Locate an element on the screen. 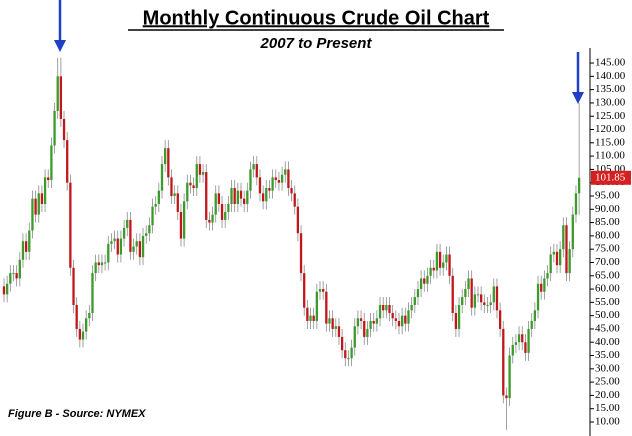  price-label: 101.85 is located at coordinates (610, 177).